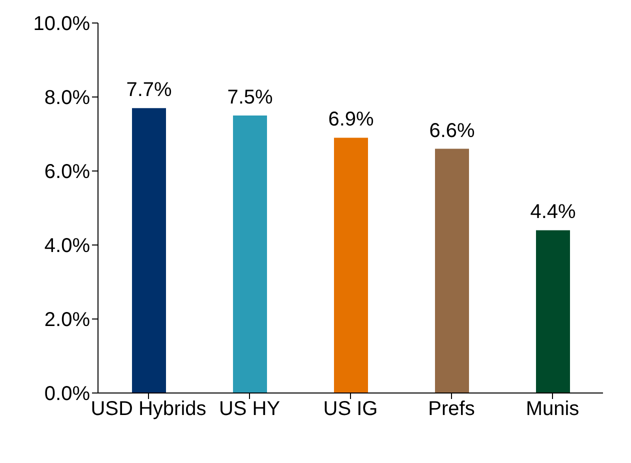  What do you see at coordinates (67, 320) in the screenshot?
I see `y-tick-label: 2.0%` at bounding box center [67, 320].